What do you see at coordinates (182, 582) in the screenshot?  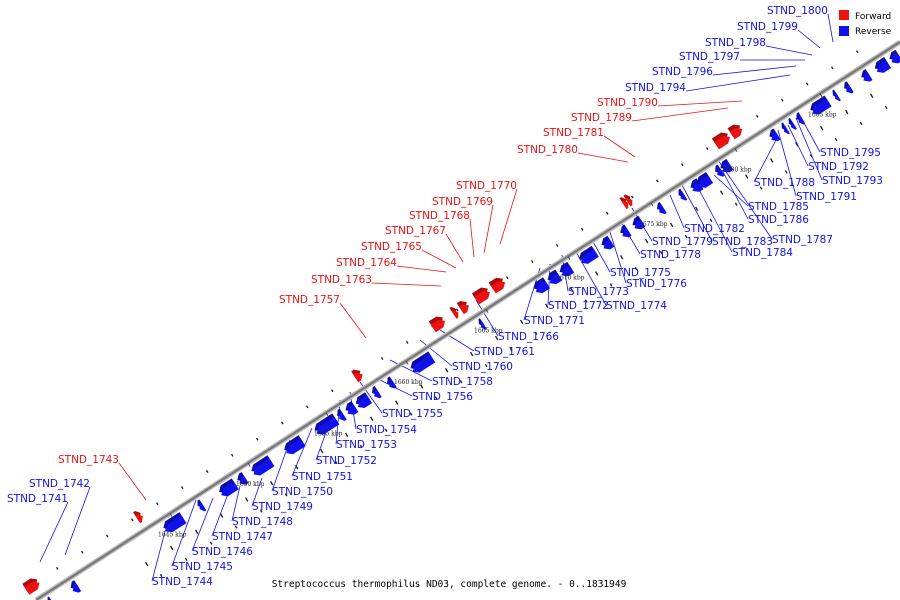 I see `gene-label: STND_1744` at bounding box center [182, 582].